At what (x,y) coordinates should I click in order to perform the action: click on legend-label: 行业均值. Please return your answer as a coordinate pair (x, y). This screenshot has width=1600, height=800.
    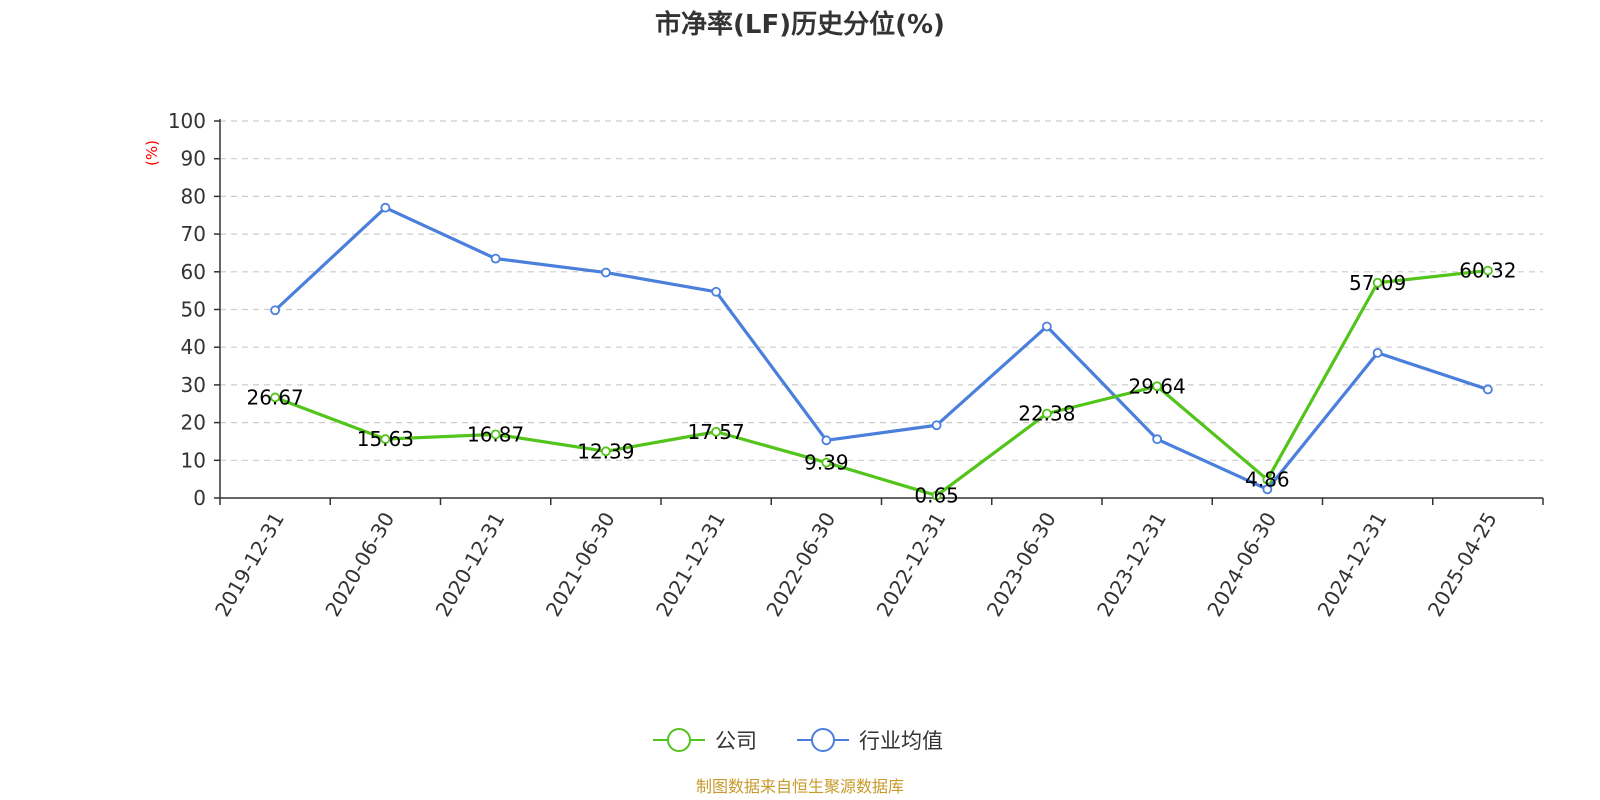
    Looking at the image, I should click on (901, 741).